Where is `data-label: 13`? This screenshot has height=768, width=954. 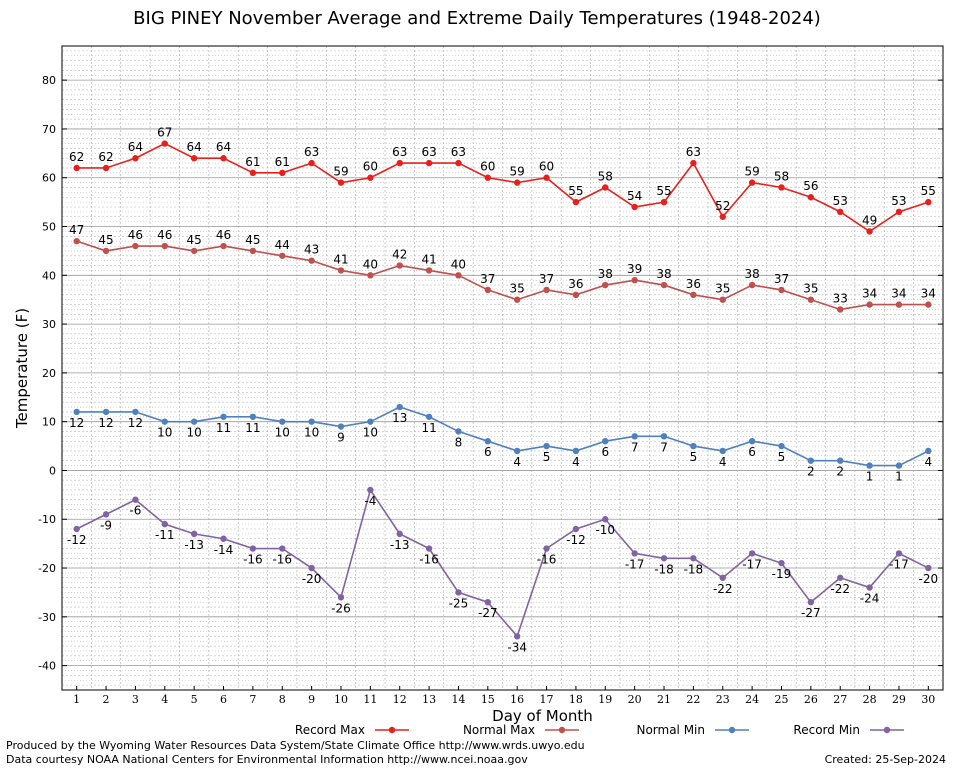
data-label: 13 is located at coordinates (399, 418).